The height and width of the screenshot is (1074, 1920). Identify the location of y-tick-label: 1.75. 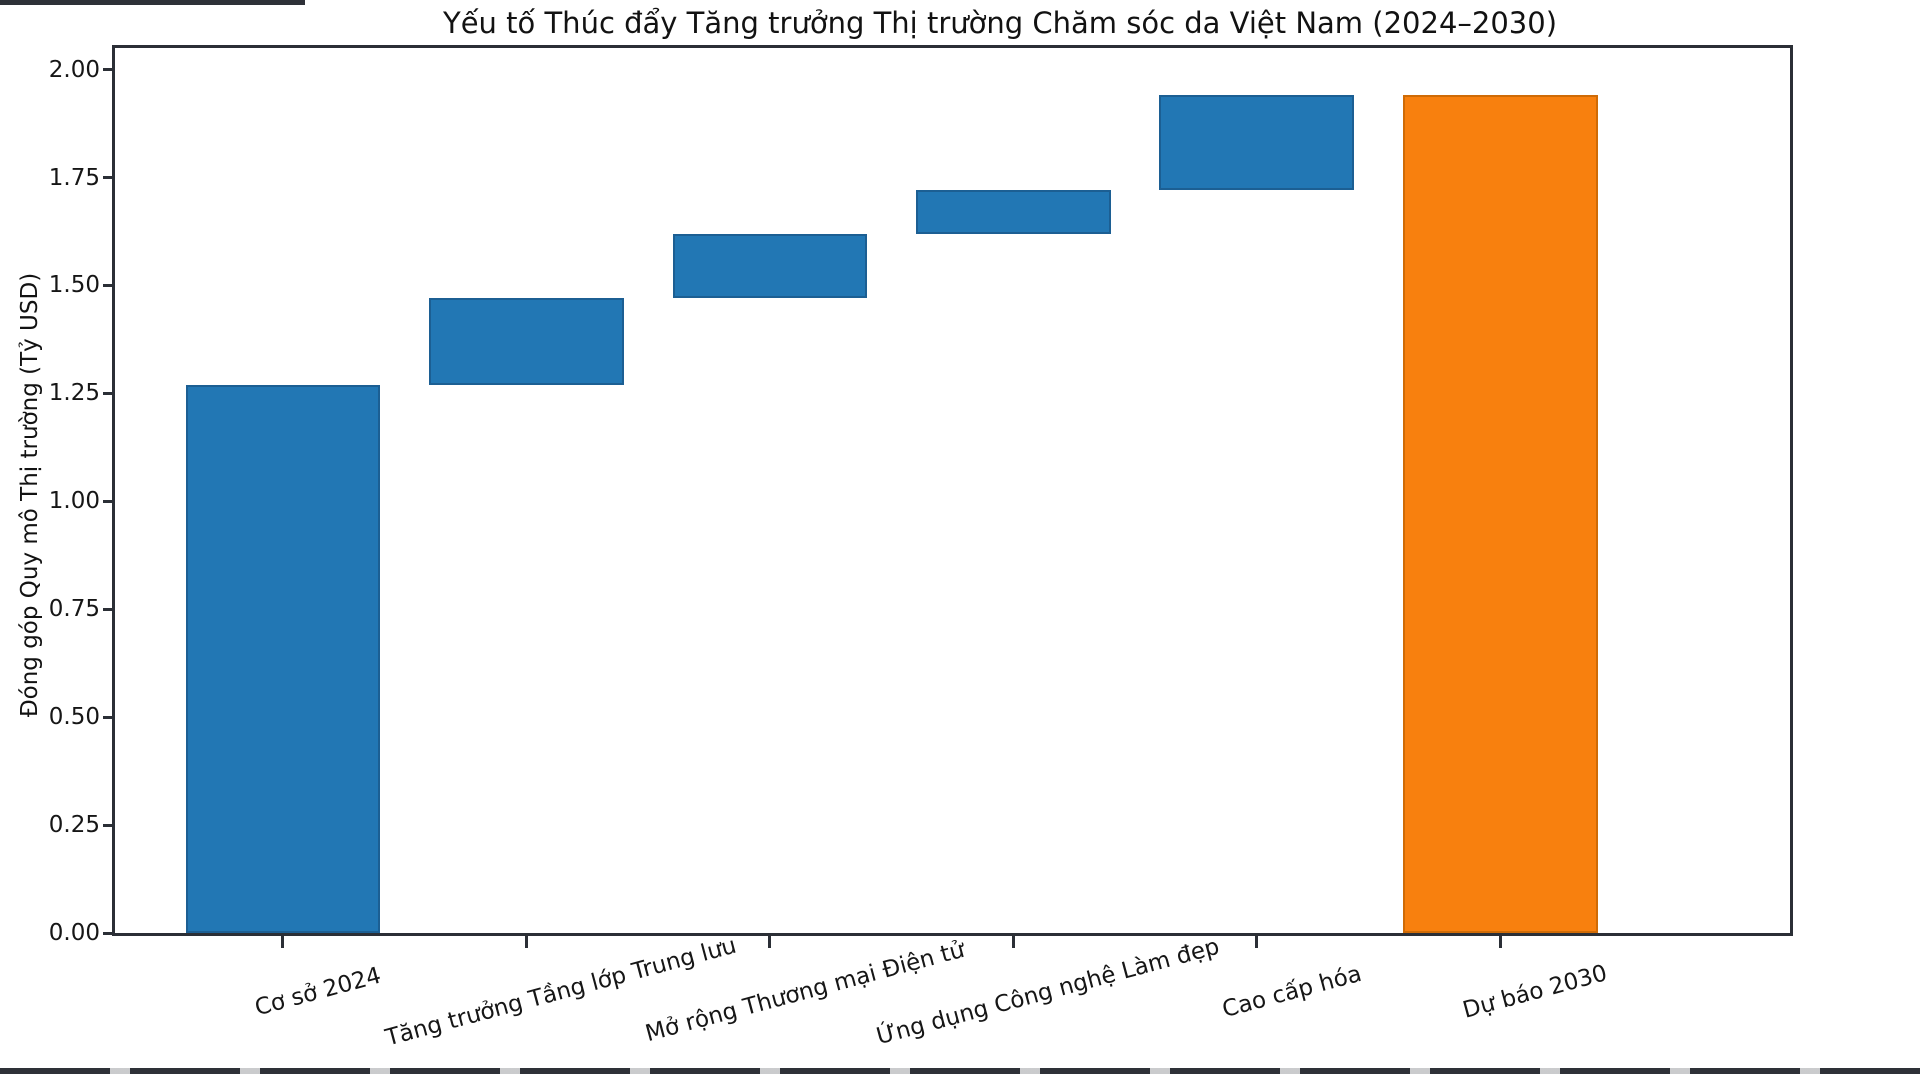
(74, 177).